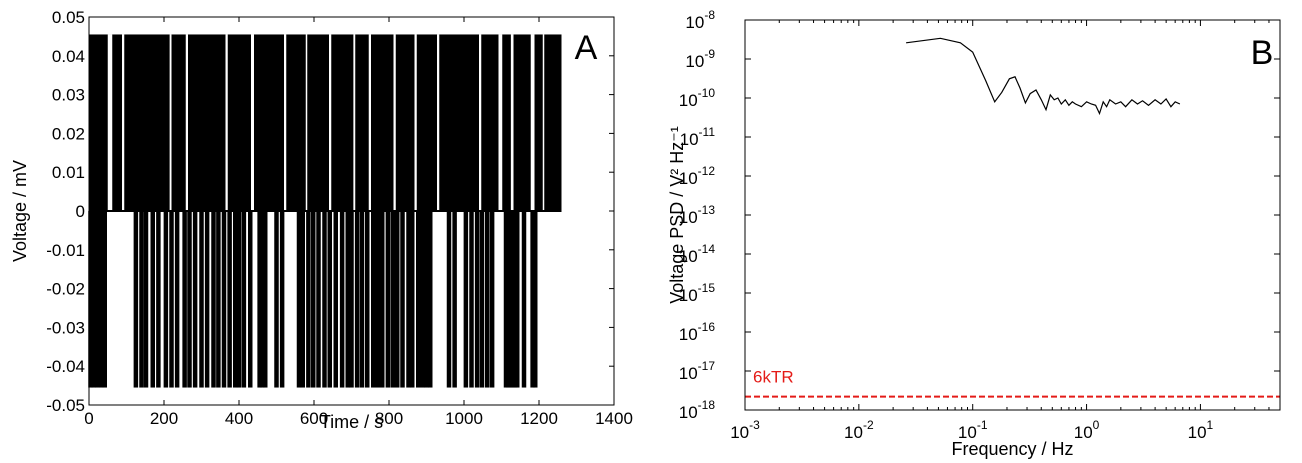  What do you see at coordinates (68, 56) in the screenshot?
I see `a-y-tick-label-9: 0.04` at bounding box center [68, 56].